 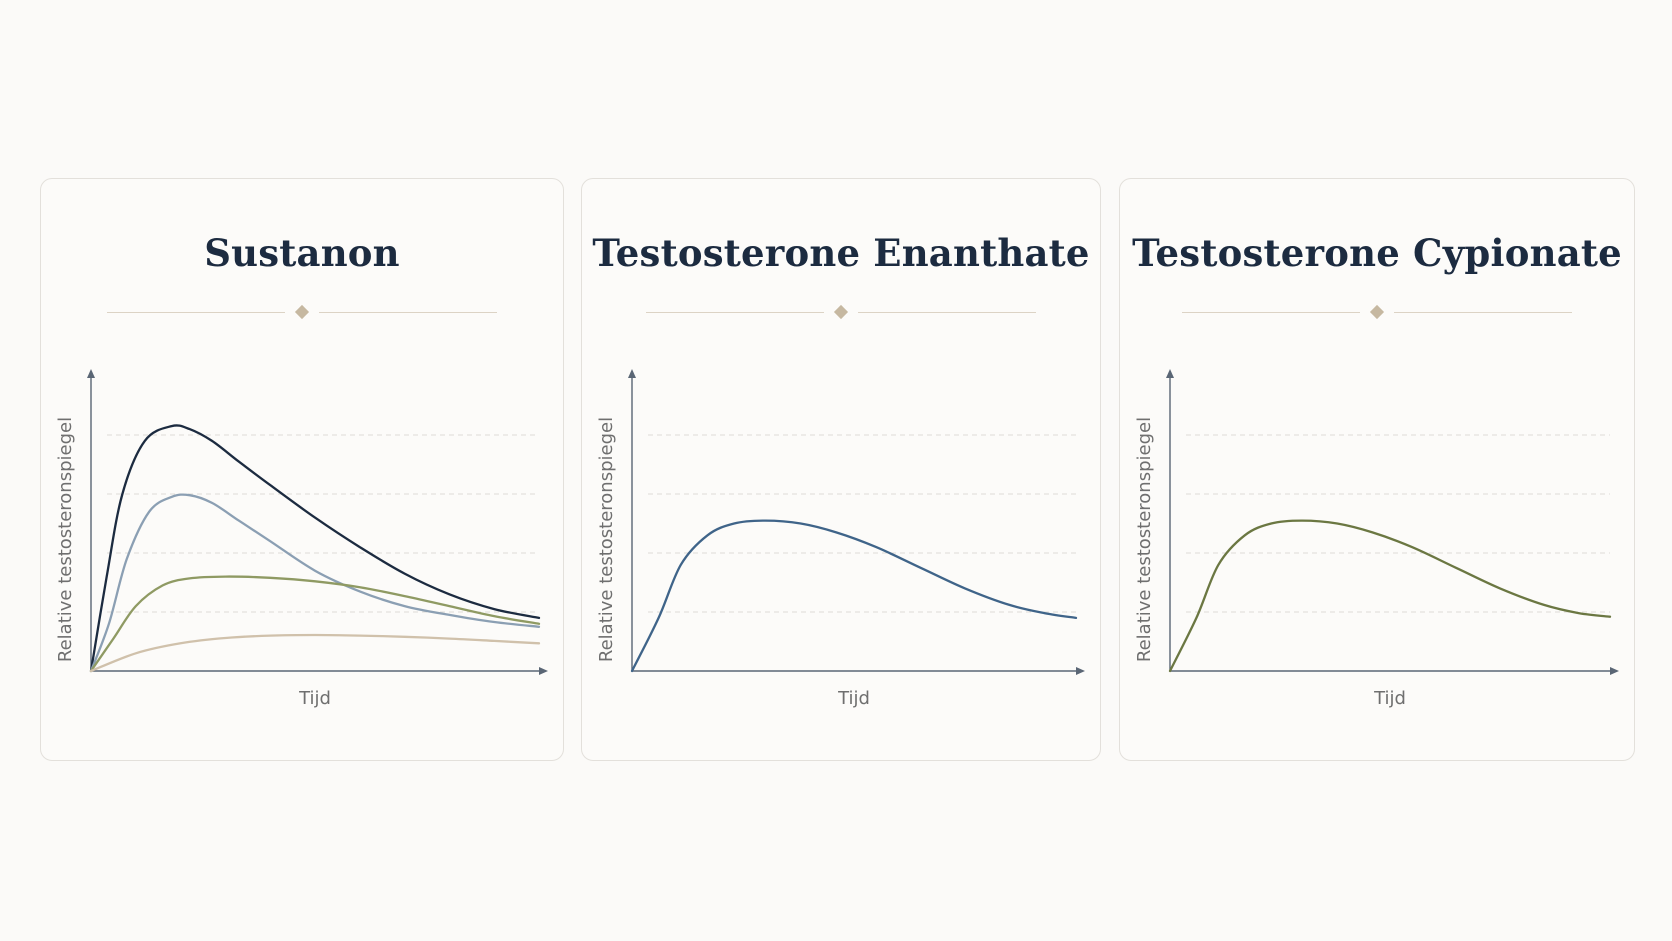 I want to click on chart-title: Testosterone Cypionate, so click(x=1377, y=253).